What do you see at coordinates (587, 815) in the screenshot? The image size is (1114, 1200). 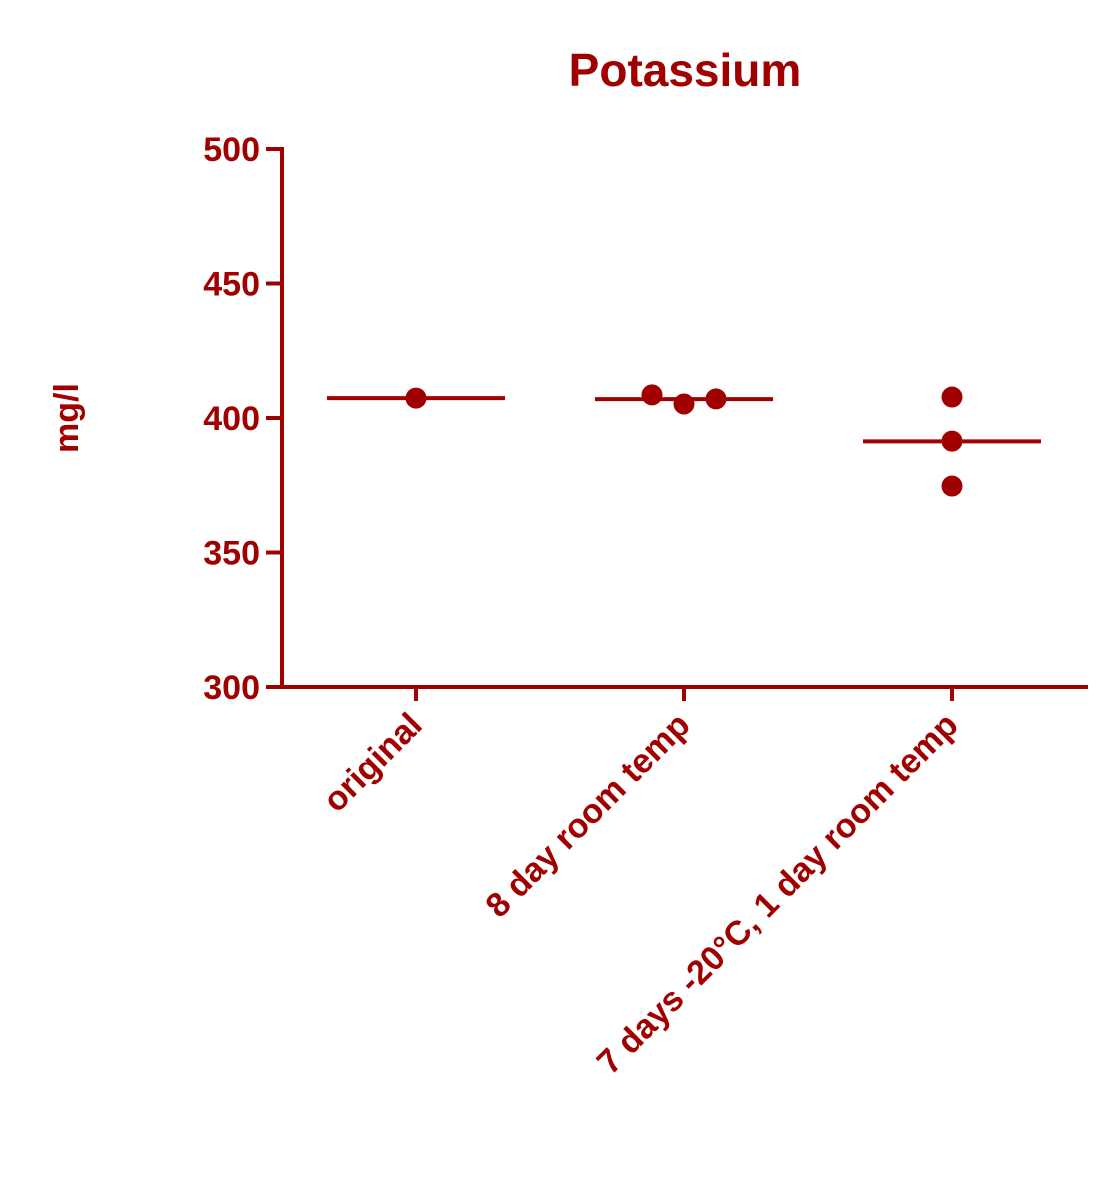 I see `x-tick-label: 8 day room temp` at bounding box center [587, 815].